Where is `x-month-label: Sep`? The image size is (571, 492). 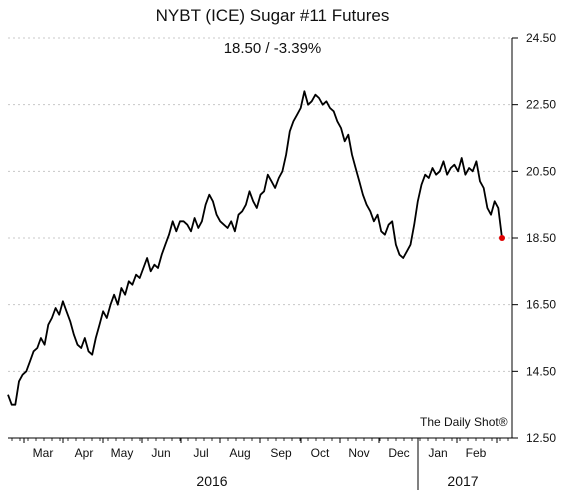
x-month-label: Sep is located at coordinates (281, 453).